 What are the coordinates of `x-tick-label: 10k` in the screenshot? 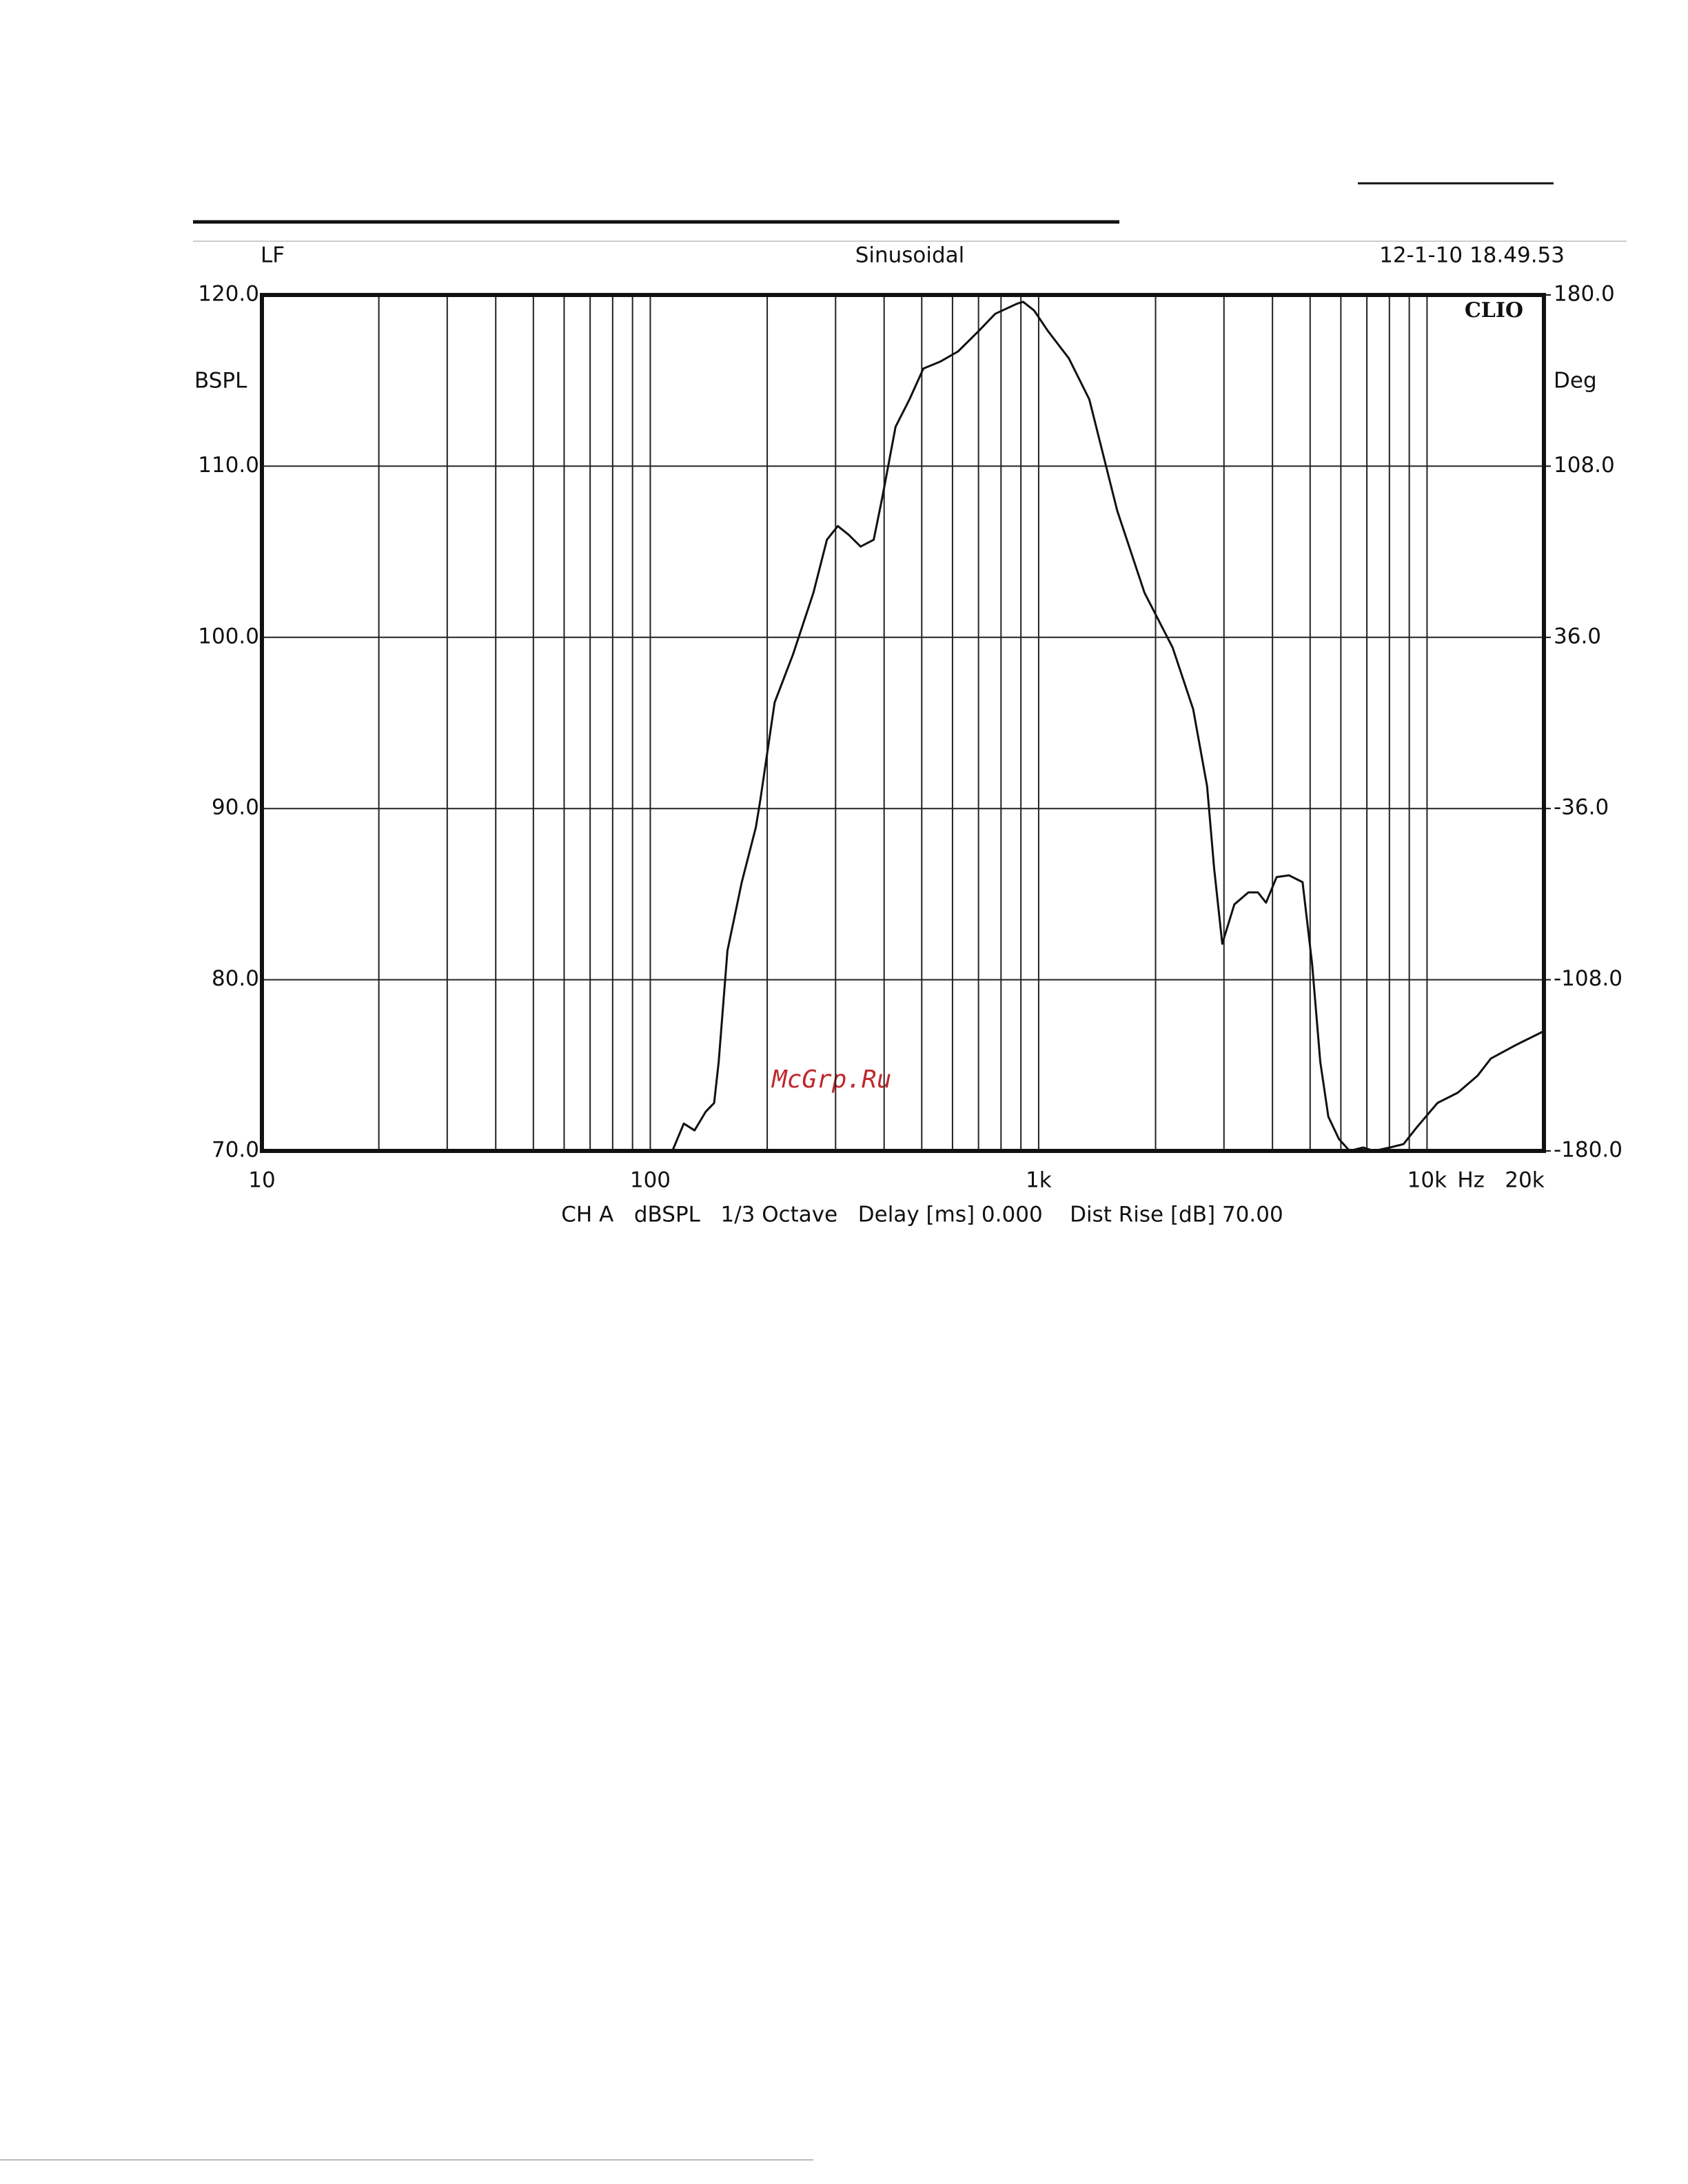 It's located at (1427, 1180).